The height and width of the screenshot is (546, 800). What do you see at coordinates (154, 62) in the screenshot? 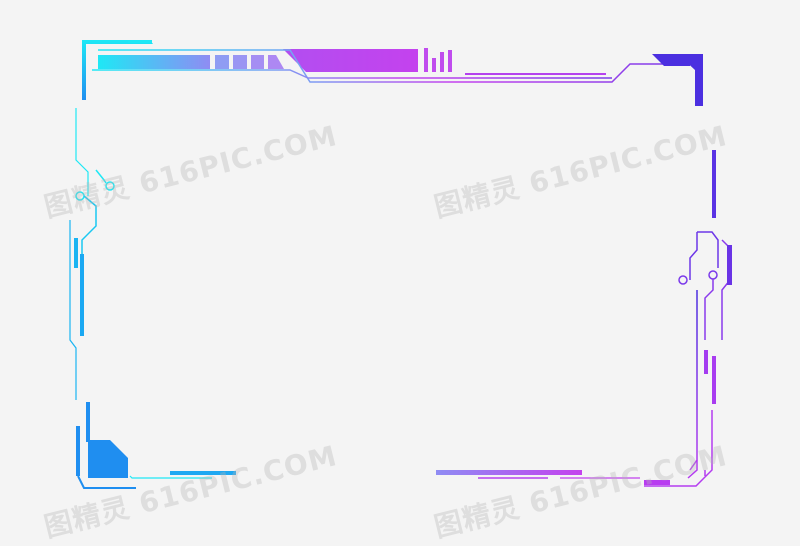
I see `top-bar-left` at bounding box center [154, 62].